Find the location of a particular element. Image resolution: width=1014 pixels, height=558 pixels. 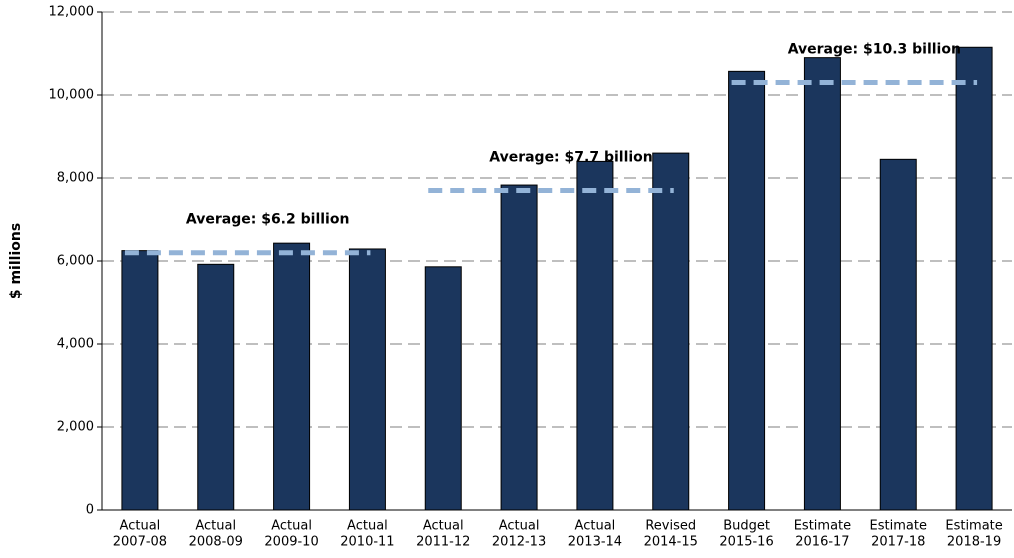

x-tick-label: 2014-15 is located at coordinates (671, 542).